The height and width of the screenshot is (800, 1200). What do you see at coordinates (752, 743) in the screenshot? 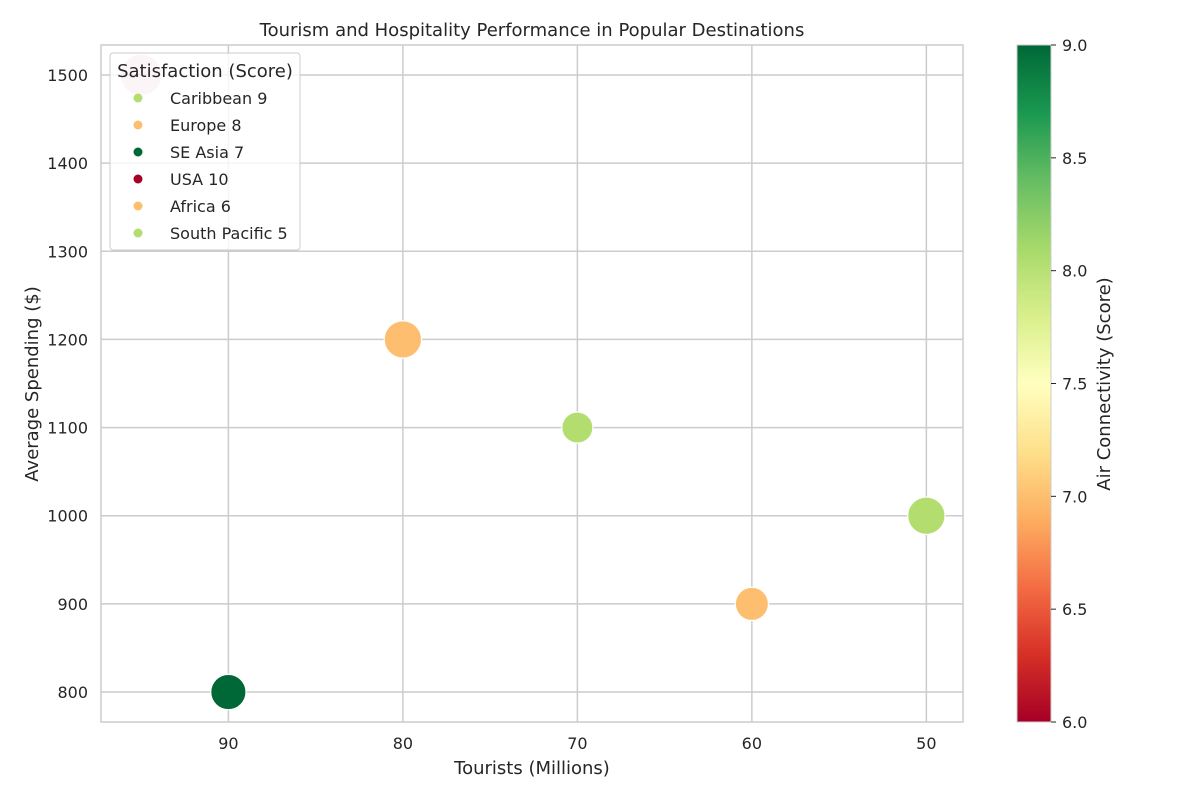
I see `x-tick-label: 60` at bounding box center [752, 743].